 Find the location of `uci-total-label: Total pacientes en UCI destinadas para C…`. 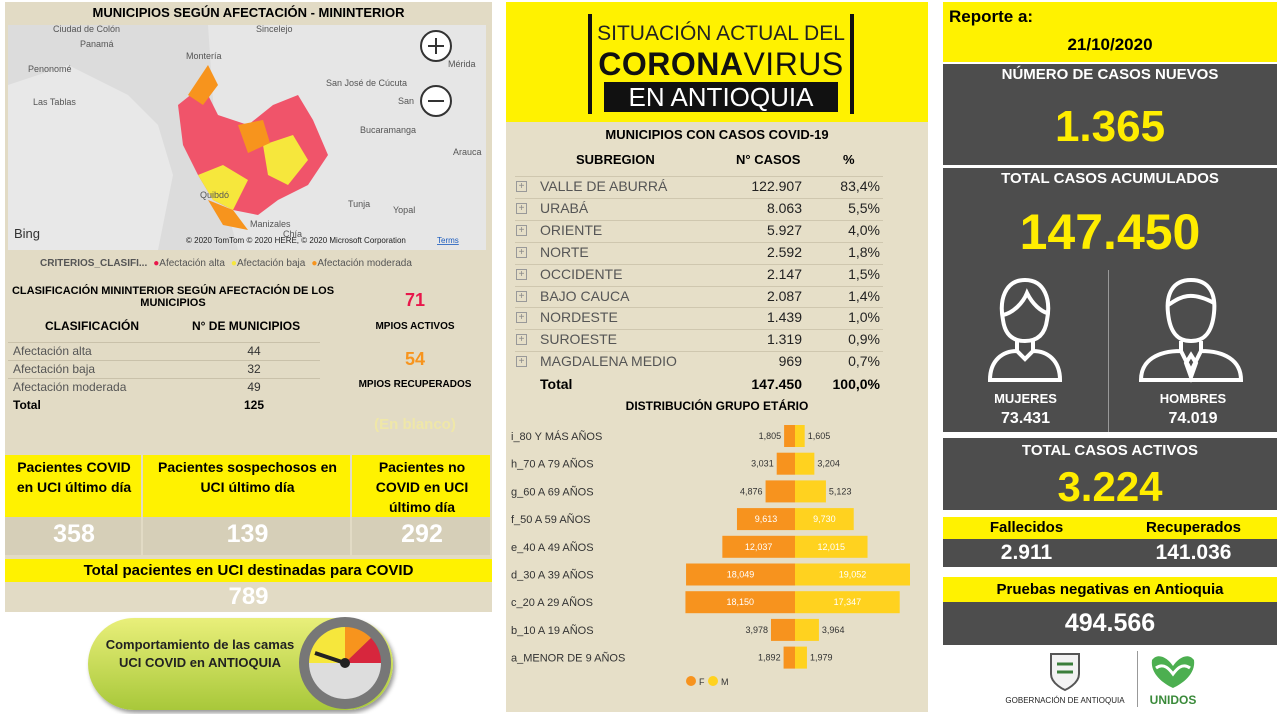

uci-total-label: Total pacientes en UCI destinadas para C… is located at coordinates (248, 570).